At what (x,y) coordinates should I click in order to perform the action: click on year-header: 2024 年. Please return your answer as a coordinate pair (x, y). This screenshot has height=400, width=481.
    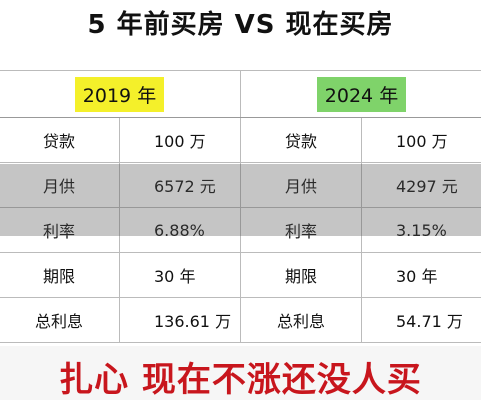
    Looking at the image, I should click on (361, 94).